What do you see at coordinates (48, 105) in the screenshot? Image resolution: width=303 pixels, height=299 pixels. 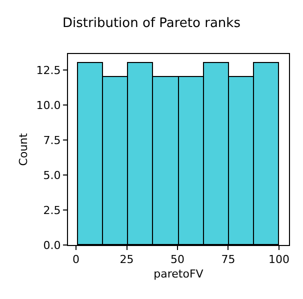 I see `y-tick-label: 10.0` at bounding box center [48, 105].